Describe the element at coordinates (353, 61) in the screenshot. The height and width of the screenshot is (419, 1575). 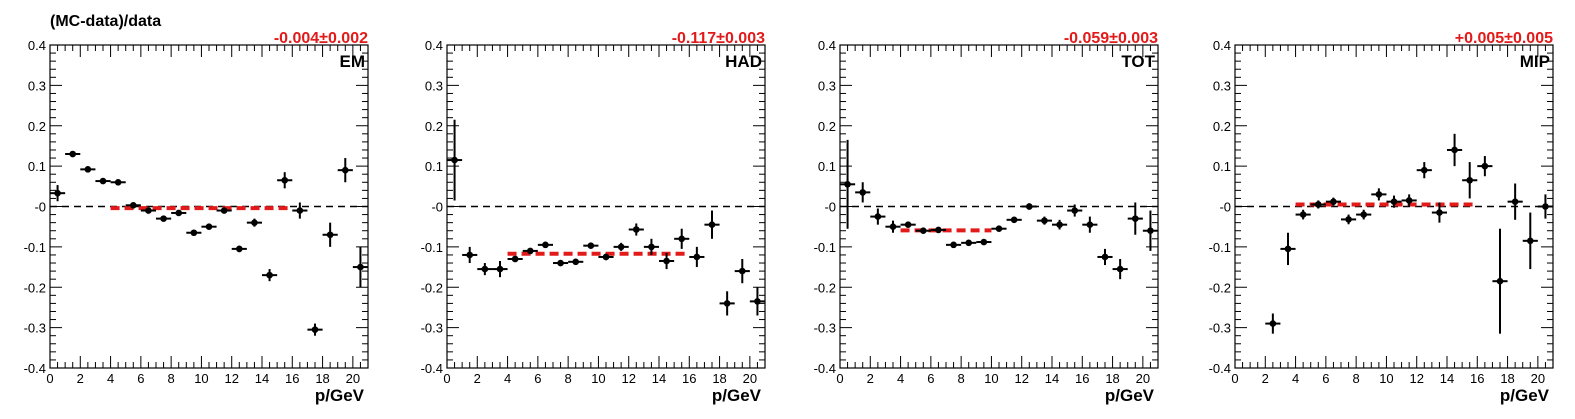
I see `panel-label: EM` at that location.